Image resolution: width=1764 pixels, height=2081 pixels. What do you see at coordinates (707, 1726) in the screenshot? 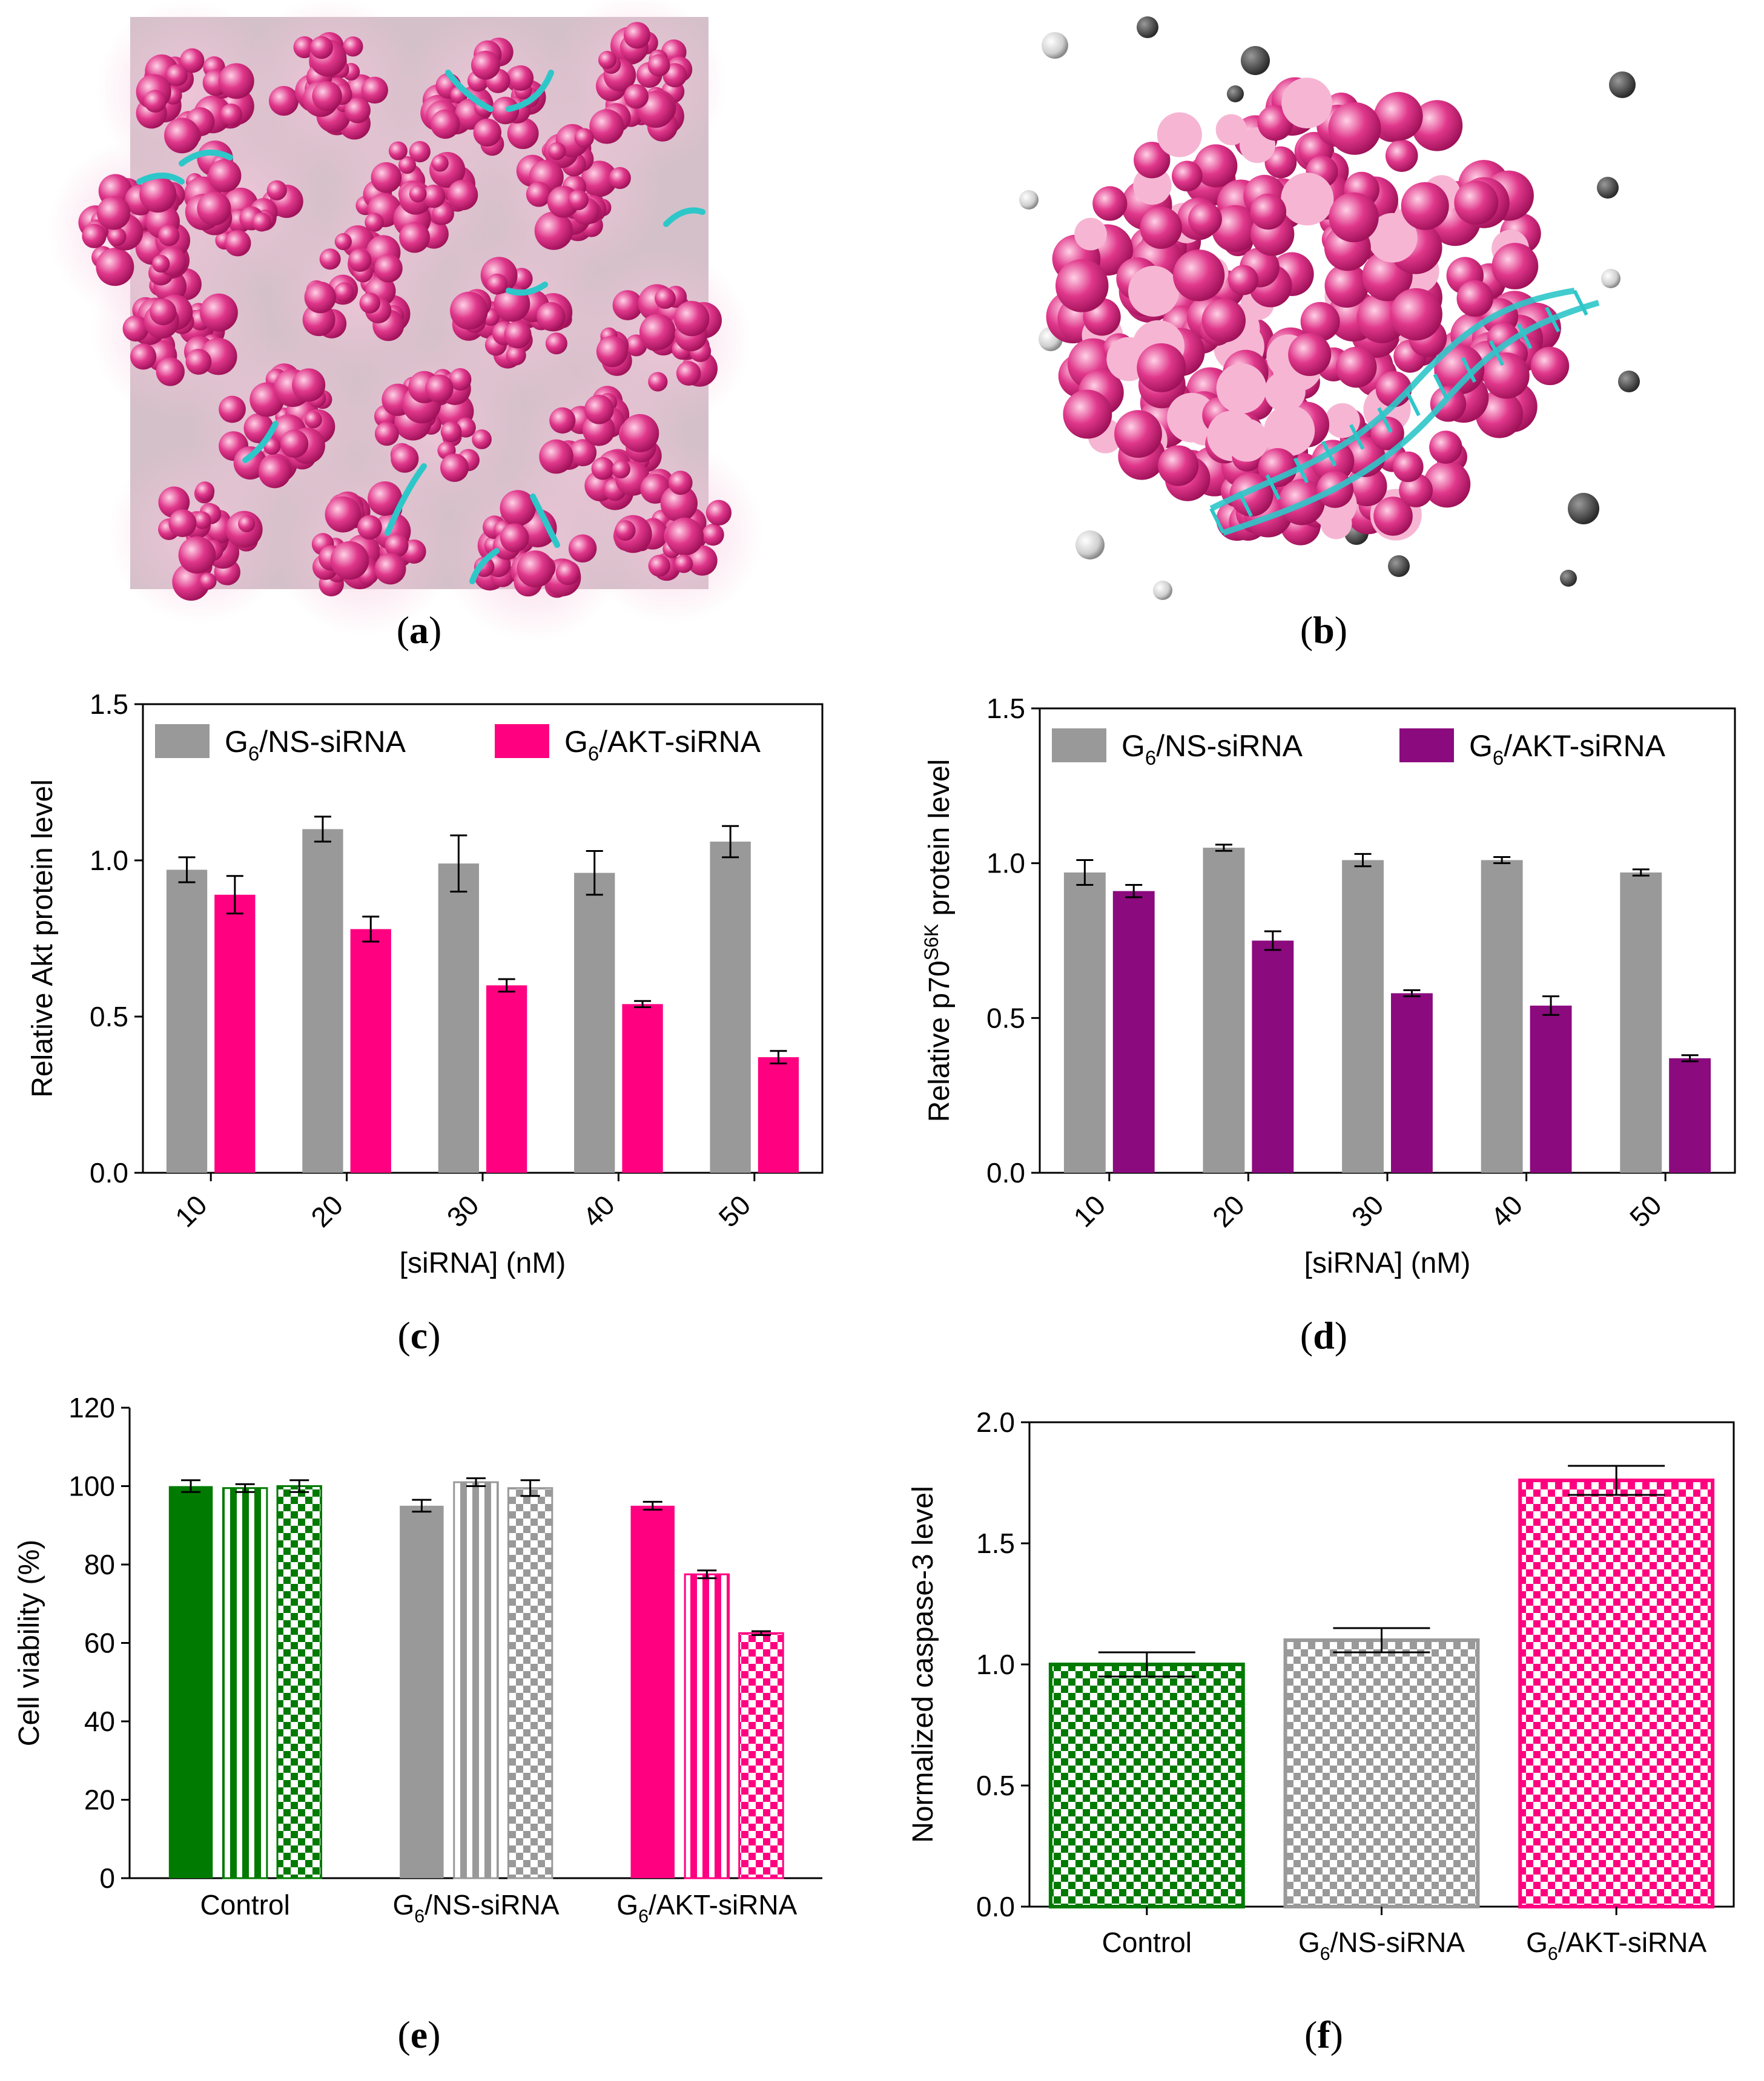
I see `bar-g6-akt-sirna-stripes` at bounding box center [707, 1726].